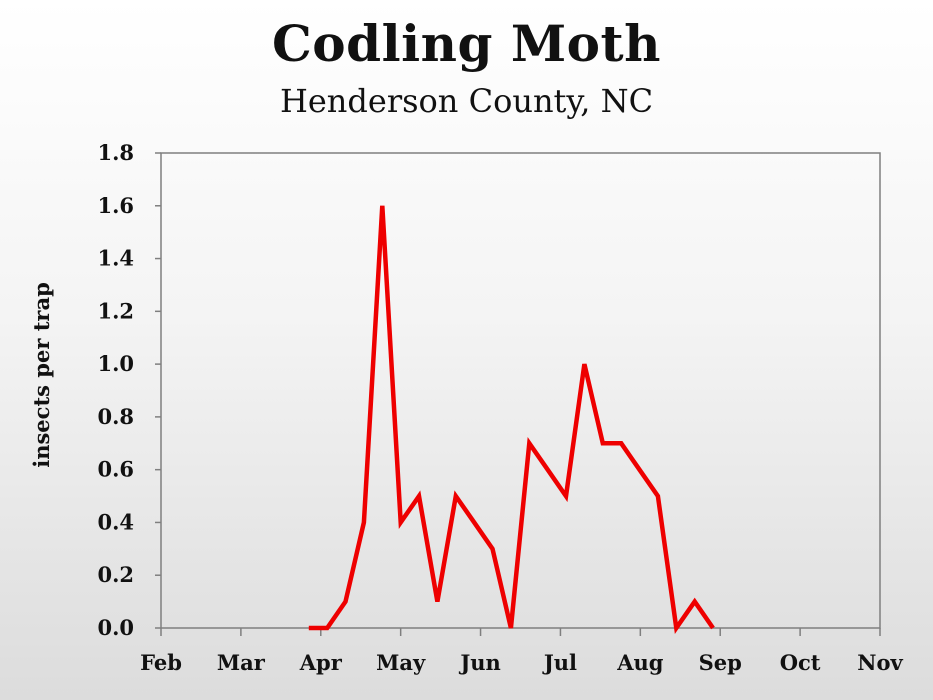 The height and width of the screenshot is (700, 933). Describe the element at coordinates (115, 574) in the screenshot. I see `y-tick-label: 0.2` at that location.